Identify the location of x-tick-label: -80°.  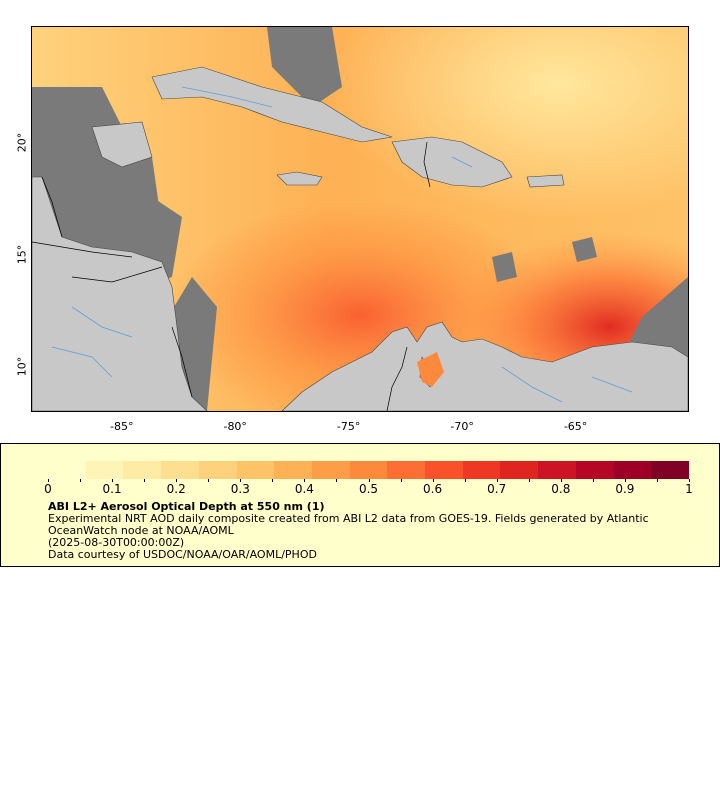
(235, 426).